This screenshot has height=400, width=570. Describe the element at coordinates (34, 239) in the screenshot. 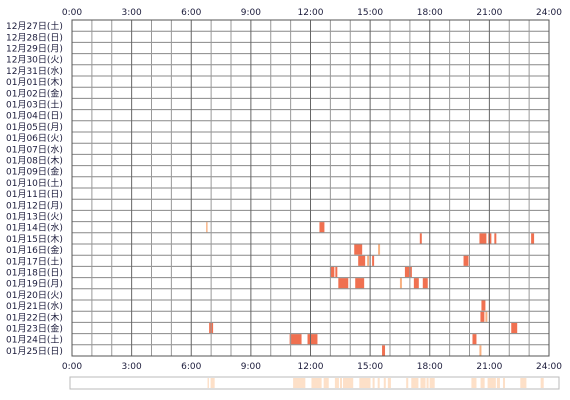

I see `day-label: 01月15日(木)` at that location.